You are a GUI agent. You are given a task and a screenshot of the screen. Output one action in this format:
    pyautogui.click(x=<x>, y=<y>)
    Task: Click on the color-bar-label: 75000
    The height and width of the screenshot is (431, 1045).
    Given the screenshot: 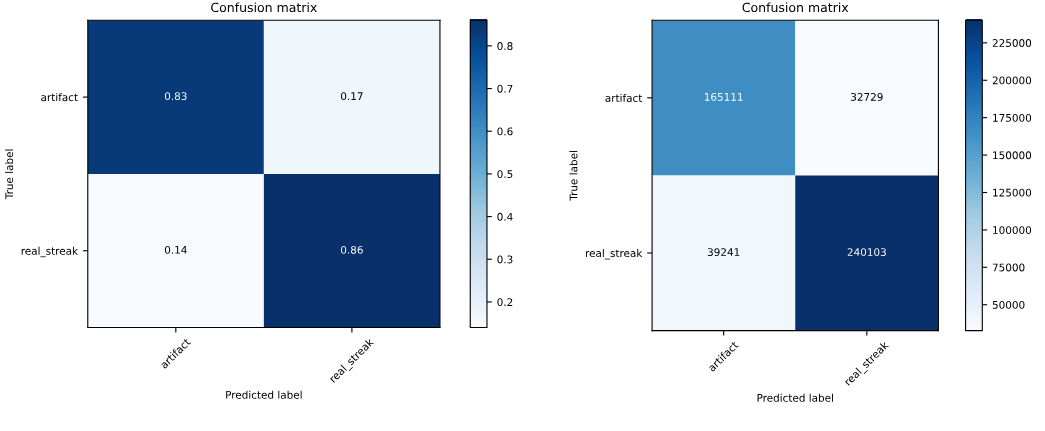 What is the action you would take?
    pyautogui.click(x=1008, y=267)
    